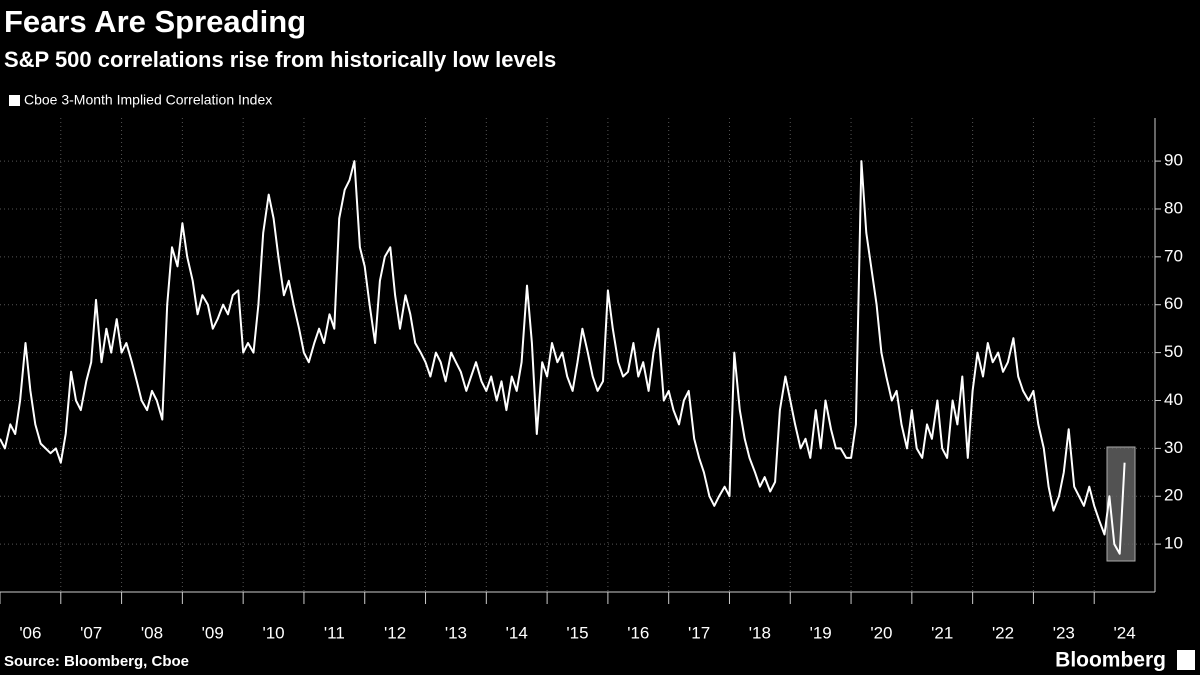 This screenshot has height=675, width=1200. Describe the element at coordinates (14, 100) in the screenshot. I see `legend-swatch` at that location.